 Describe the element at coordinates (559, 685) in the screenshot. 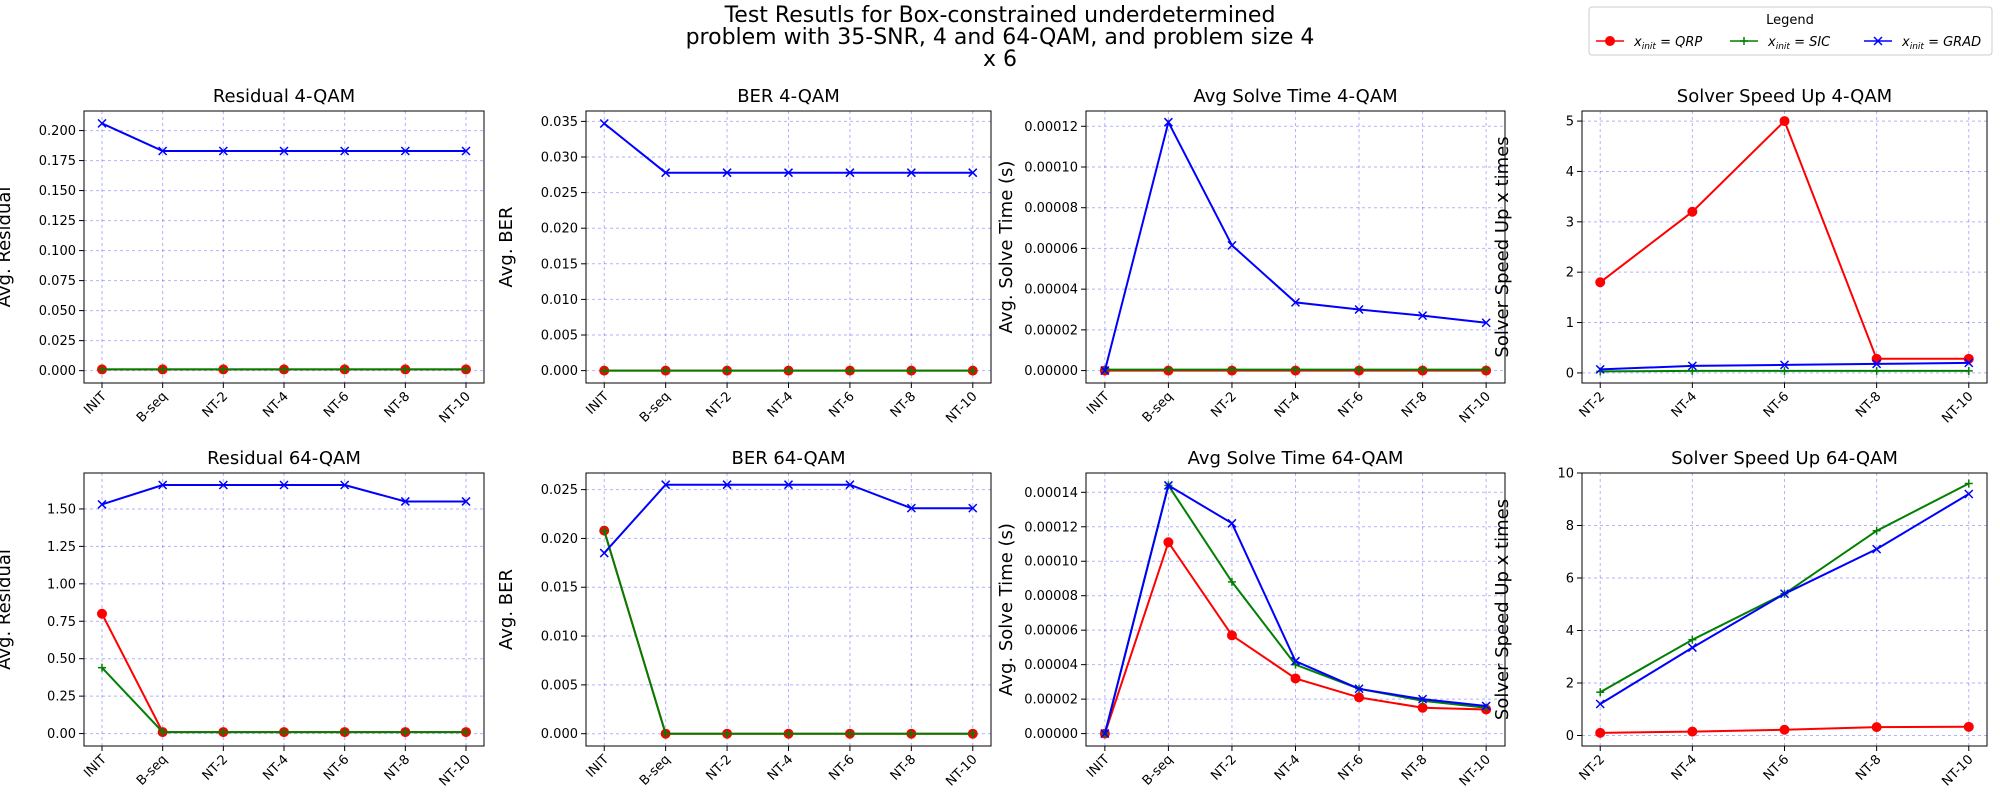

I see `y-tick-label: 0.005` at that location.